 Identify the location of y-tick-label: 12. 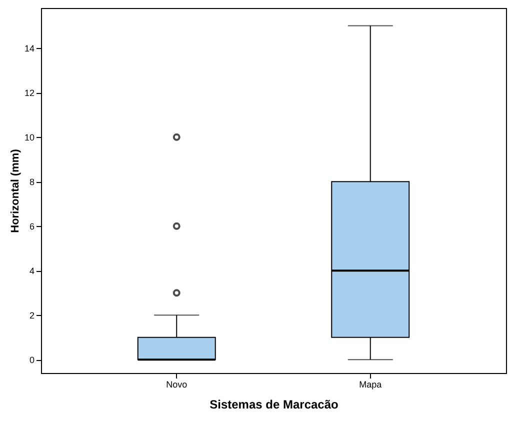
(29, 93).